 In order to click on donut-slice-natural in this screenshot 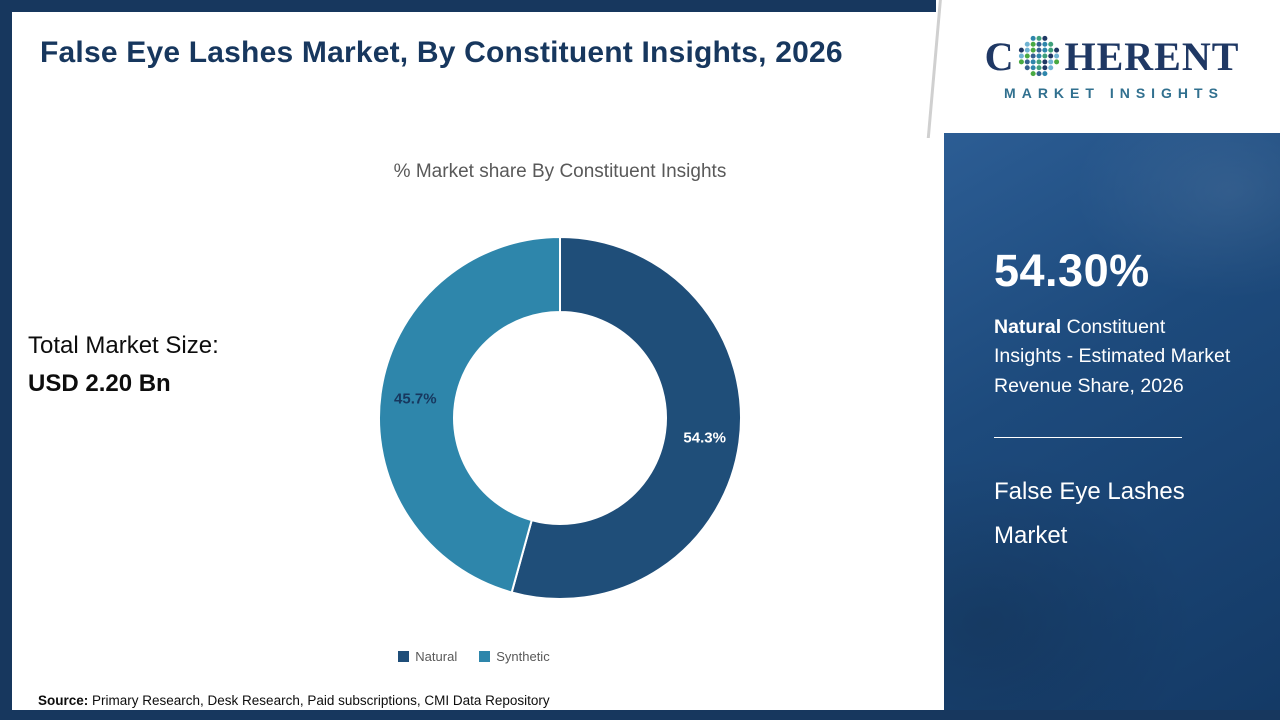, I will do `click(626, 417)`.